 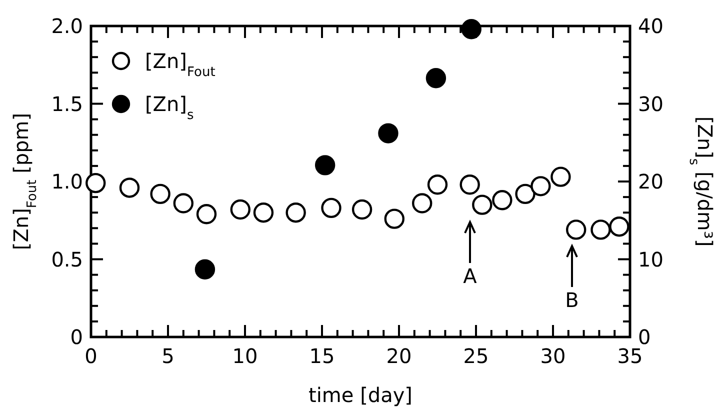 What do you see at coordinates (651, 259) in the screenshot?
I see `y2-tick-label: 10` at bounding box center [651, 259].